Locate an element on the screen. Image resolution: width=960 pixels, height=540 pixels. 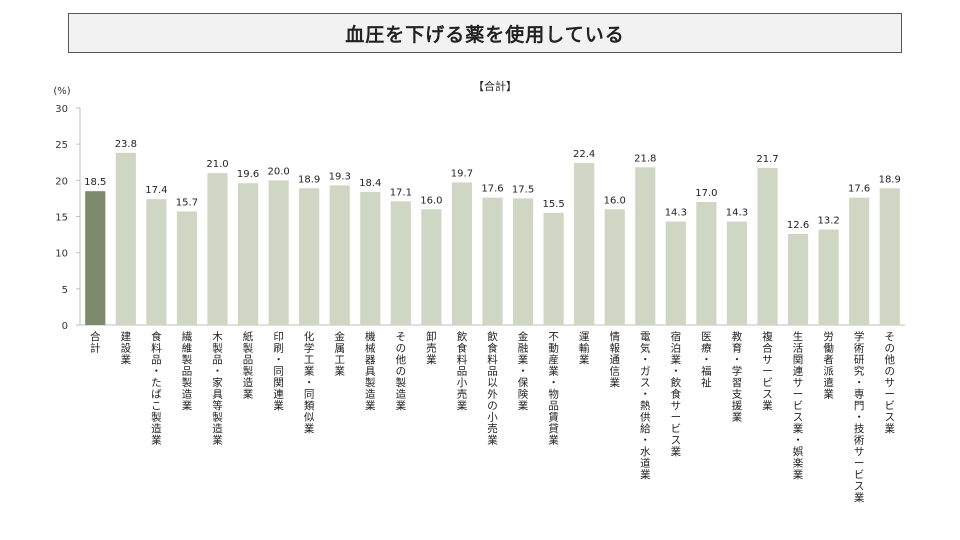
data-label: 21.7 is located at coordinates (767, 159).